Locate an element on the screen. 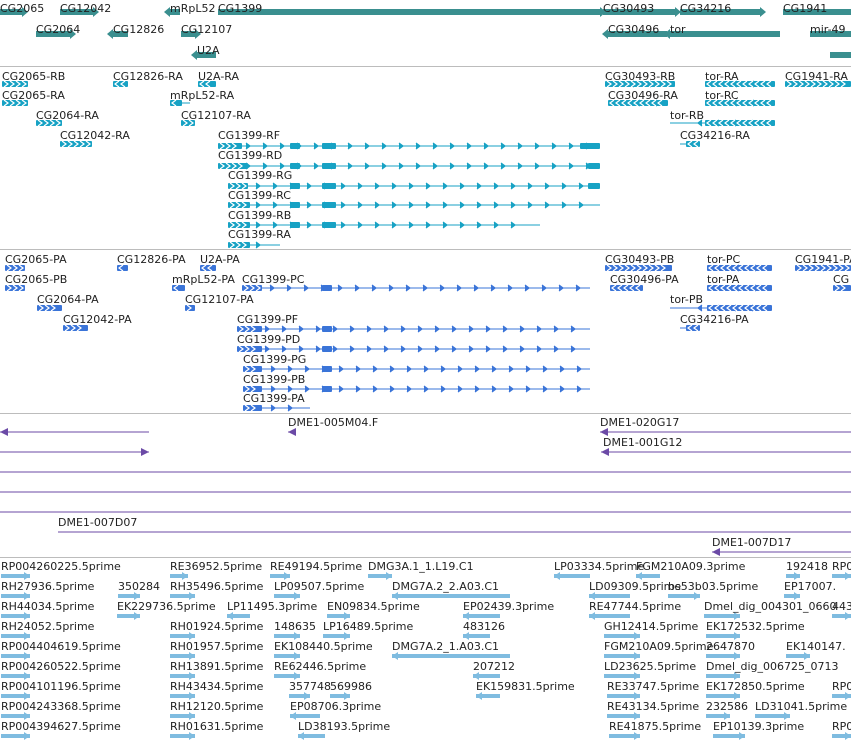 Image resolution: width=851 pixels, height=742 pixels. transcript-label: CG1399-RB is located at coordinates (260, 215).